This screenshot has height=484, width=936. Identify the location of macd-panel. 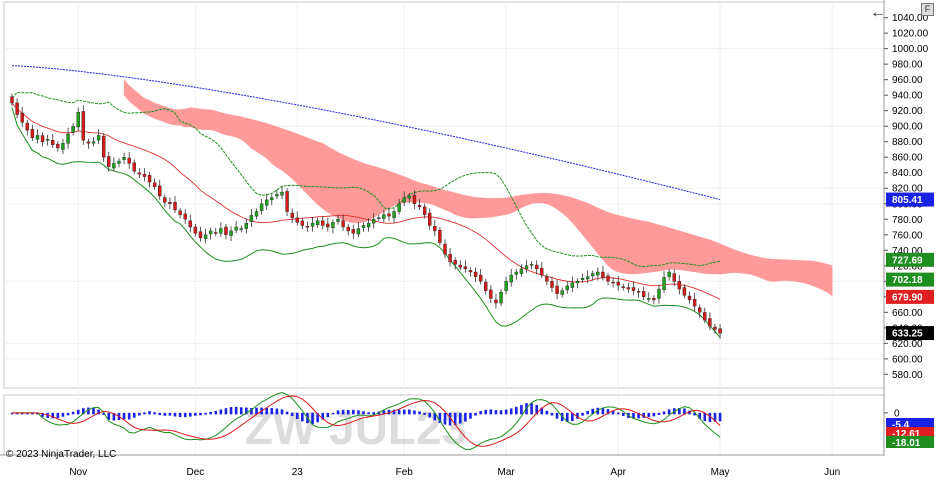
(366, 421).